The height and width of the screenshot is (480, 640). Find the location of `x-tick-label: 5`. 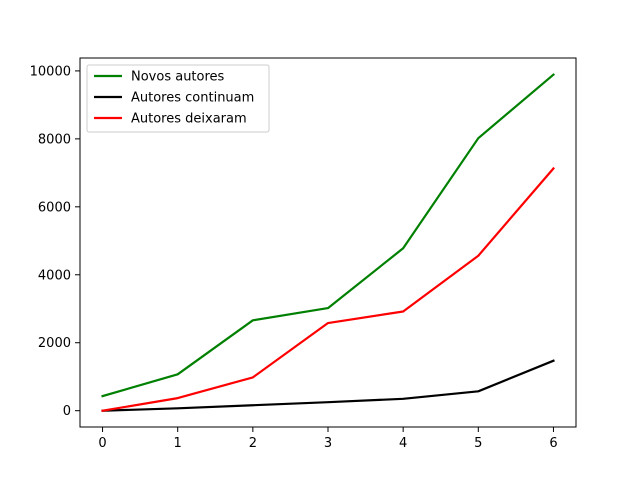

x-tick-label: 5 is located at coordinates (478, 443).